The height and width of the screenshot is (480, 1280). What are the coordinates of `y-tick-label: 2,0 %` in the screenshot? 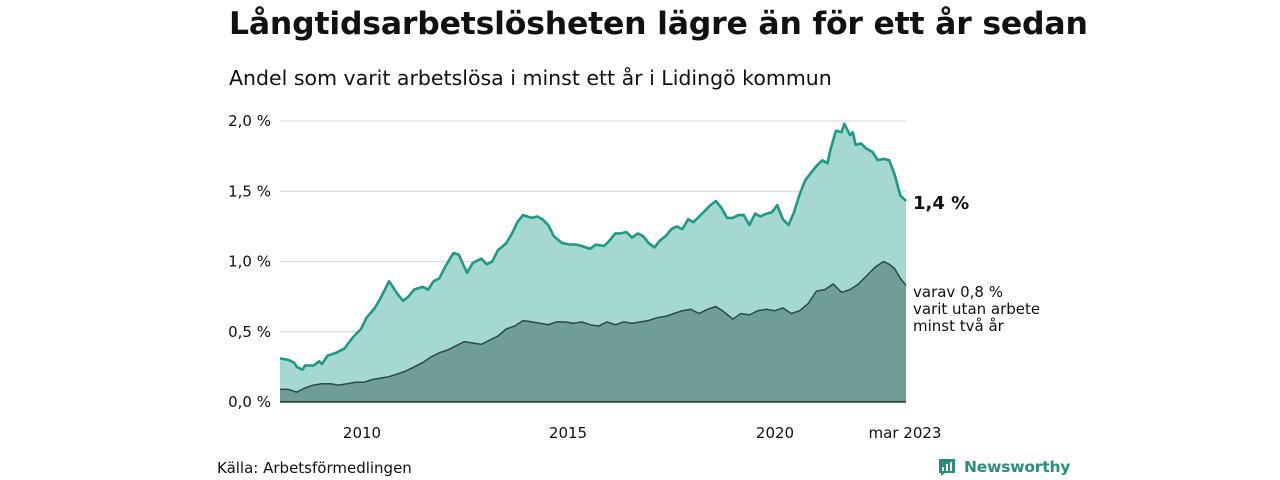 It's located at (249, 121).